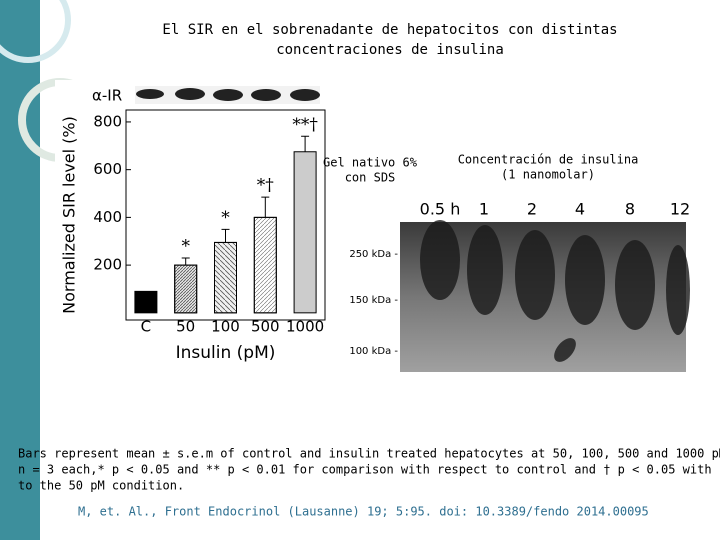 The height and width of the screenshot is (544, 720). What do you see at coordinates (373, 254) in the screenshot?
I see `marker-label: 250 kDa -` at bounding box center [373, 254].